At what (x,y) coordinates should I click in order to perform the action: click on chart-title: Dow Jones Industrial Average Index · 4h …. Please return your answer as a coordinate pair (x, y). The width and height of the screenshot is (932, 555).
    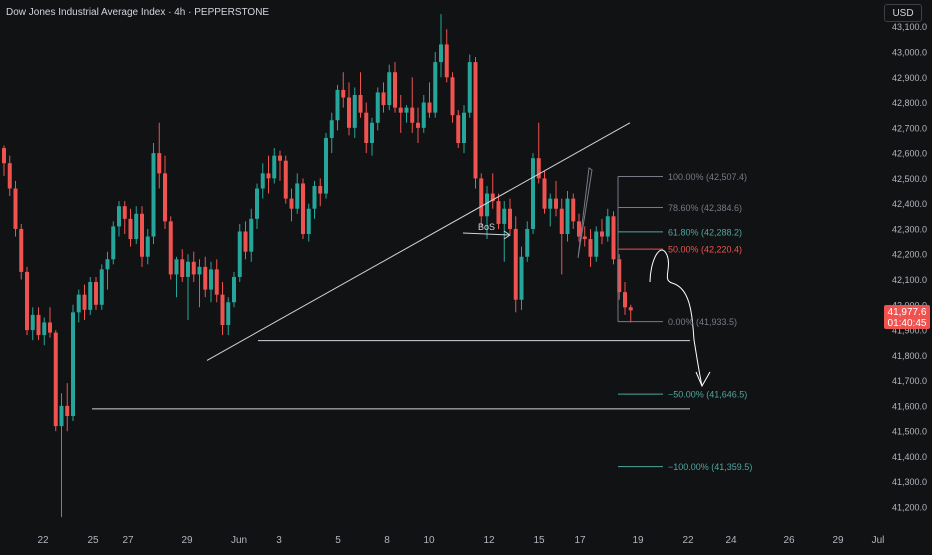
    Looking at the image, I should click on (138, 12).